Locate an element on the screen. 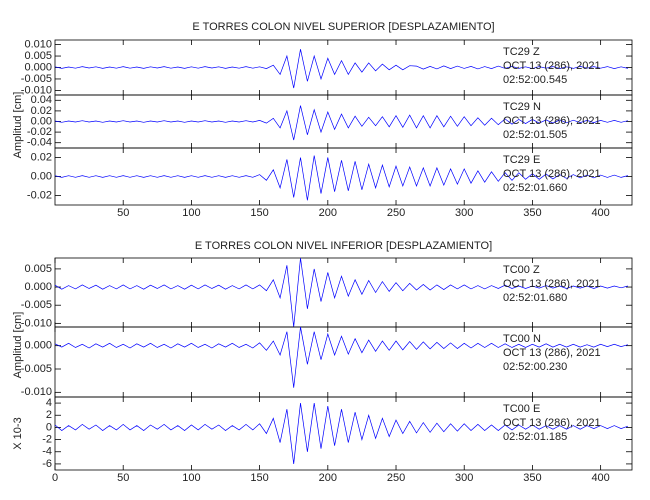 The height and width of the screenshot is (500, 650). trace-label: 02:52:00.230 is located at coordinates (535, 367).